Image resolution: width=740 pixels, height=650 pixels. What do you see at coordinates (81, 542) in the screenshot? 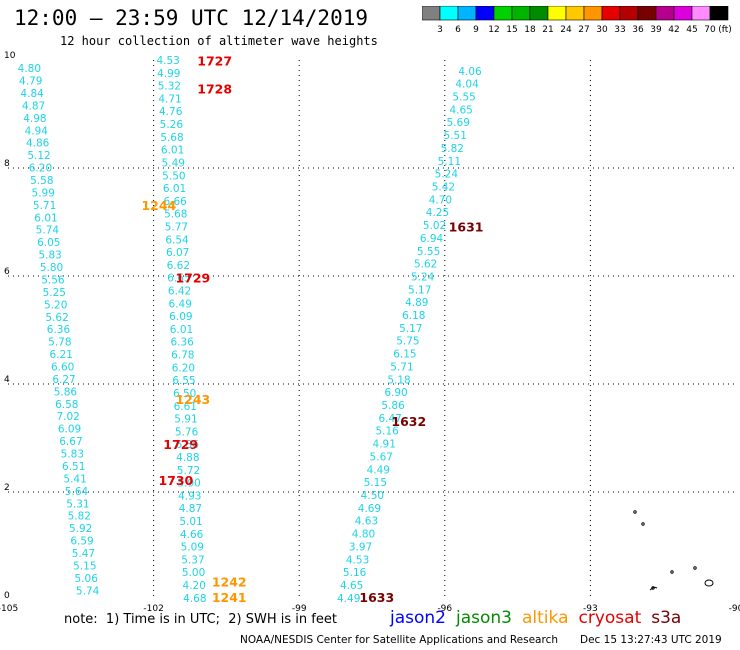
I see `wave-height-value: 6.59` at bounding box center [81, 542].